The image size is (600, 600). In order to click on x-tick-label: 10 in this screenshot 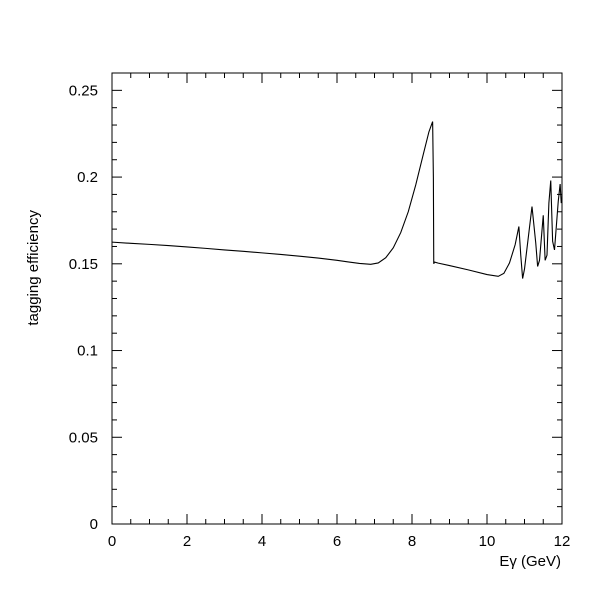, I will do `click(487, 541)`.